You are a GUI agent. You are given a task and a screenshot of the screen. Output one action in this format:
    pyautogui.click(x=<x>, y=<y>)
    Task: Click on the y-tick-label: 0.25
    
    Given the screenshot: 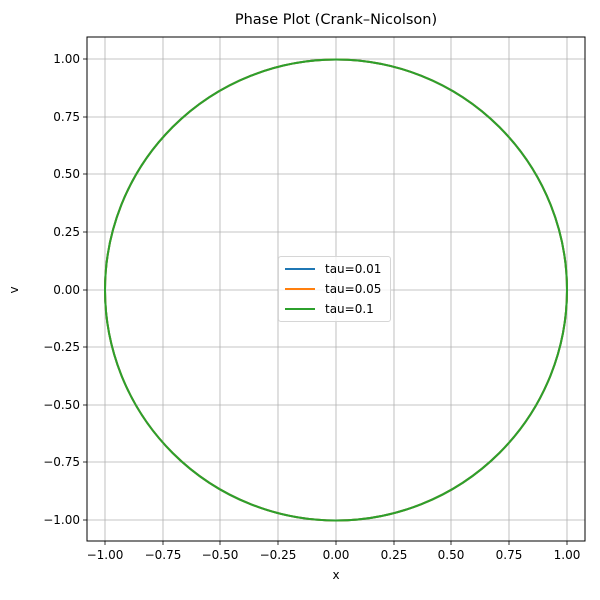 What is the action you would take?
    pyautogui.click(x=66, y=232)
    